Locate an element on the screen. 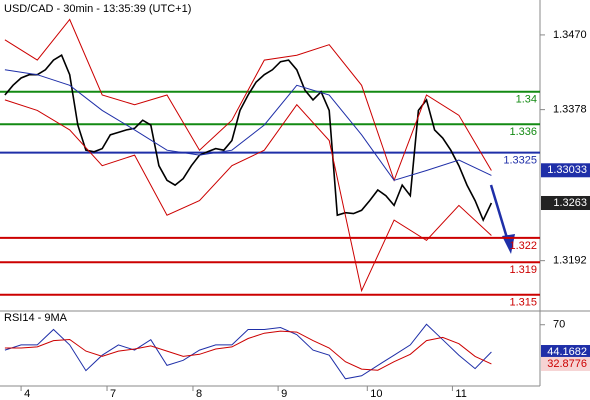 The width and height of the screenshot is (590, 400). chart-title: USD/CAD - 30min - 13:35:39 (UTC+1) is located at coordinates (97, 9).